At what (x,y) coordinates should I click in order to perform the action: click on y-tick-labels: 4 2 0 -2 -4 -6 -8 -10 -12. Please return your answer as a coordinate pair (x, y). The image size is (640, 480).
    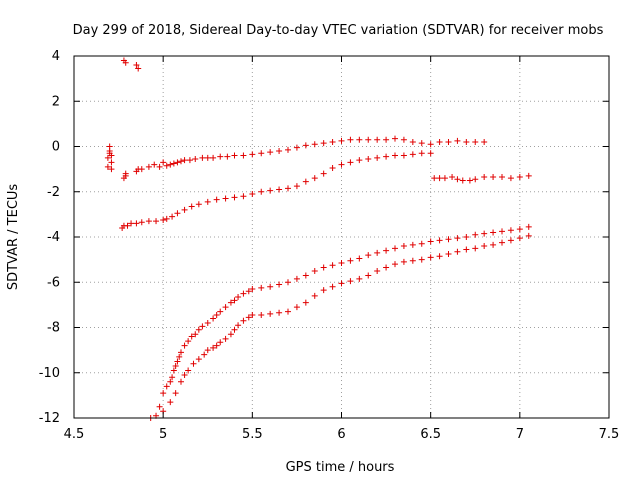
    Looking at the image, I should click on (49, 237).